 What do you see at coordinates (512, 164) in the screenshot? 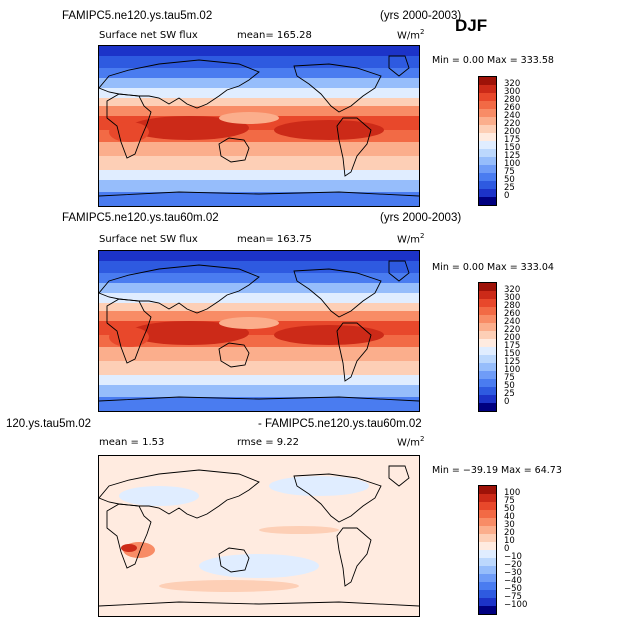
I see `colorbar-tick-label: 100` at bounding box center [512, 164].